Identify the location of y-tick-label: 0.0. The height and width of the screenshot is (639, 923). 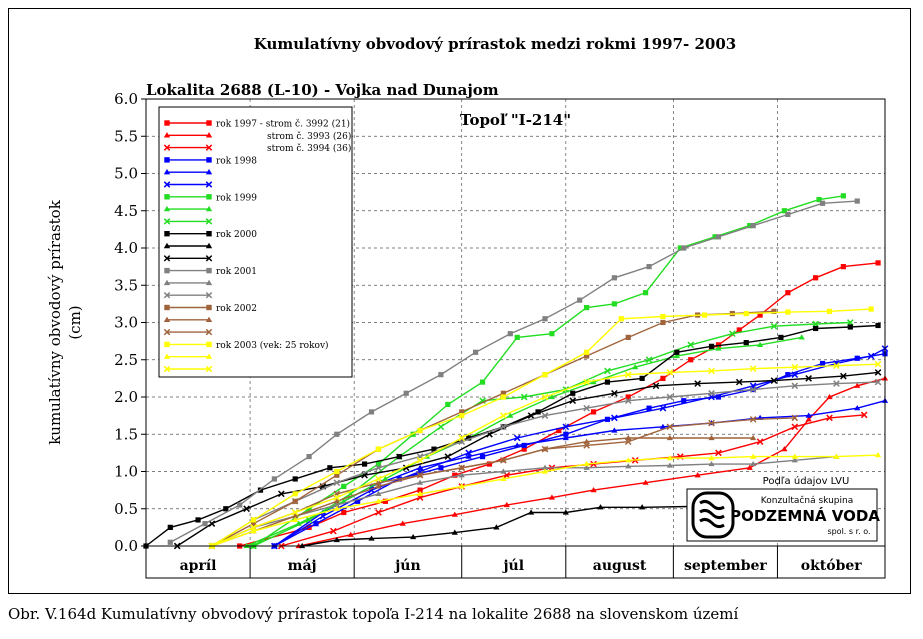
(126, 546).